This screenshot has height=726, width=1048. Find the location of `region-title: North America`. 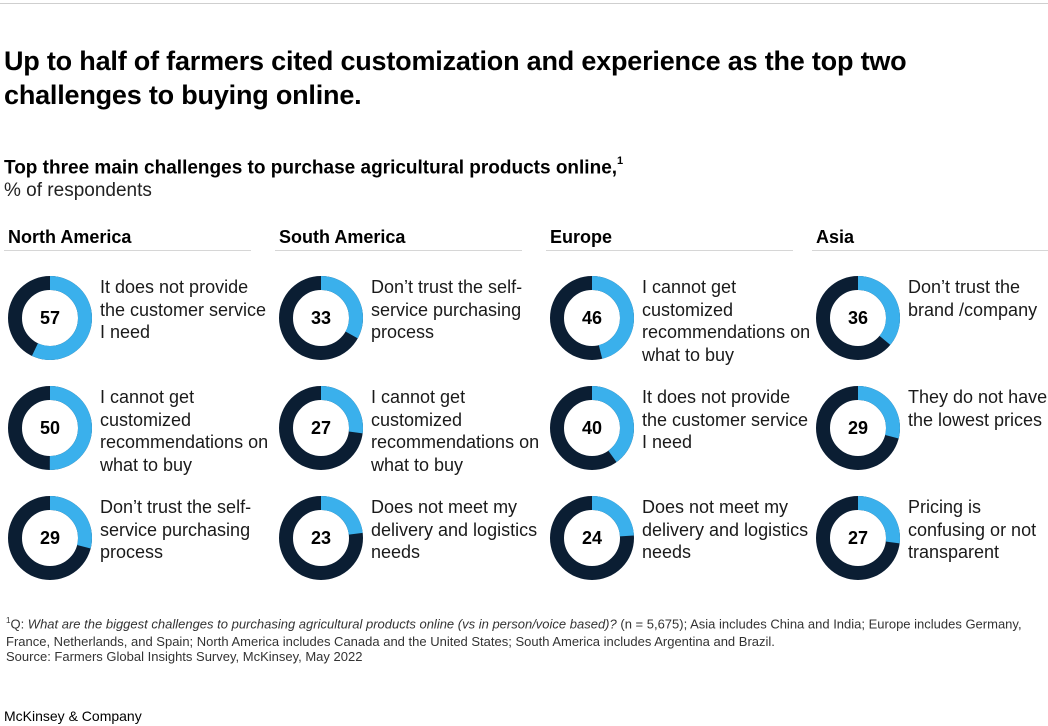

region-title: North America is located at coordinates (70, 237).